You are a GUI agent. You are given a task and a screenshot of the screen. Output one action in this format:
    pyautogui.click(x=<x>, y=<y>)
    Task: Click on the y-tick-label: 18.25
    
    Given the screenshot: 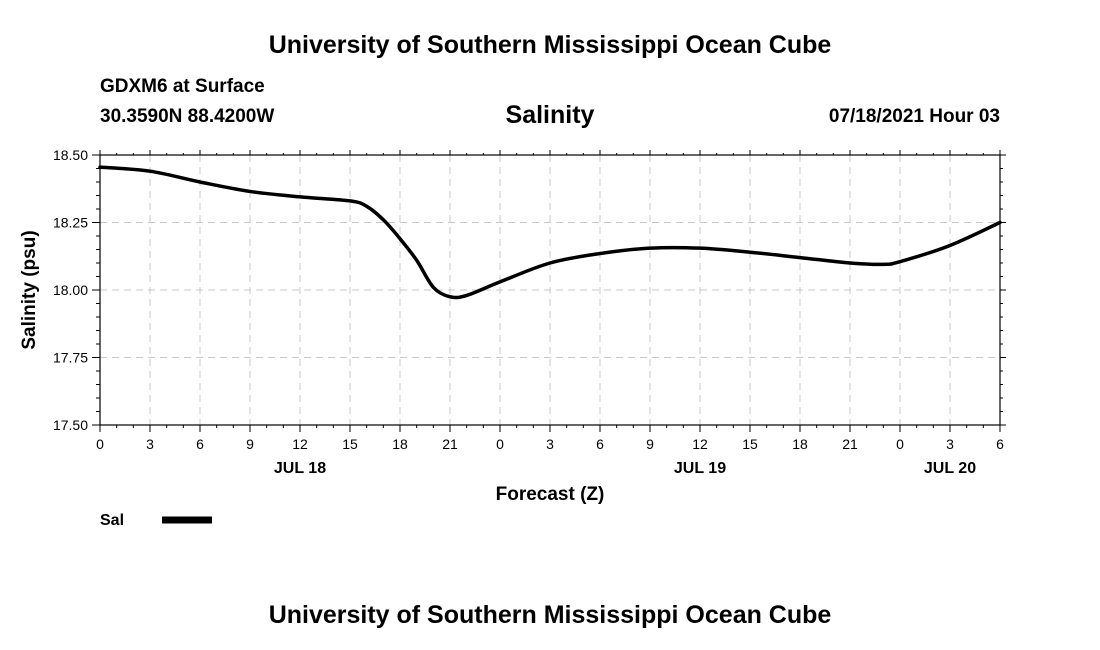 What is the action you would take?
    pyautogui.click(x=70, y=223)
    